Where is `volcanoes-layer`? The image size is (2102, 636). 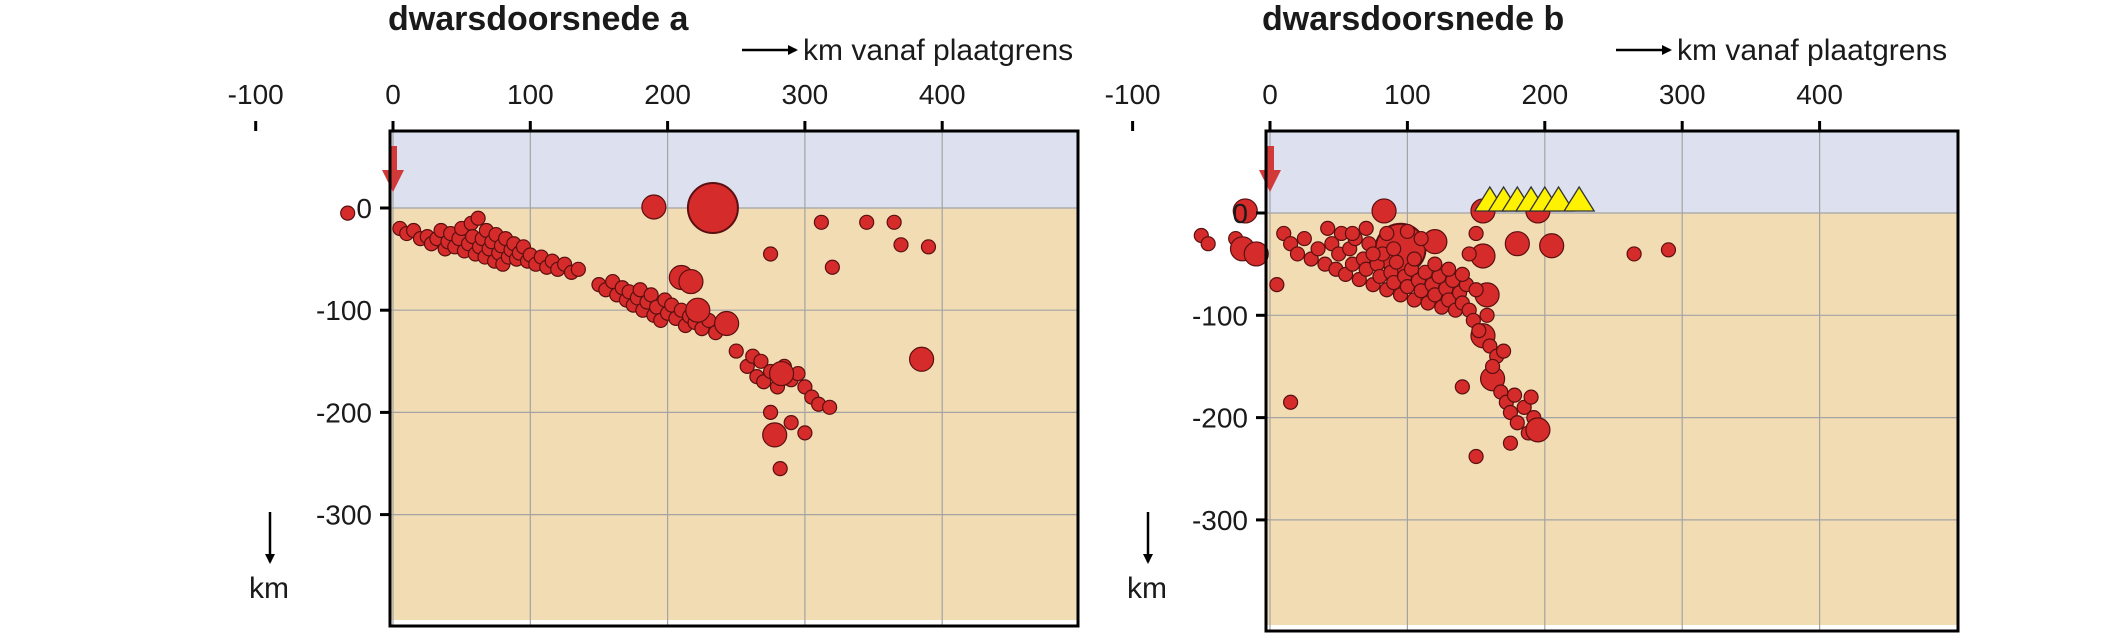
volcanoes-layer is located at coordinates (1534, 198).